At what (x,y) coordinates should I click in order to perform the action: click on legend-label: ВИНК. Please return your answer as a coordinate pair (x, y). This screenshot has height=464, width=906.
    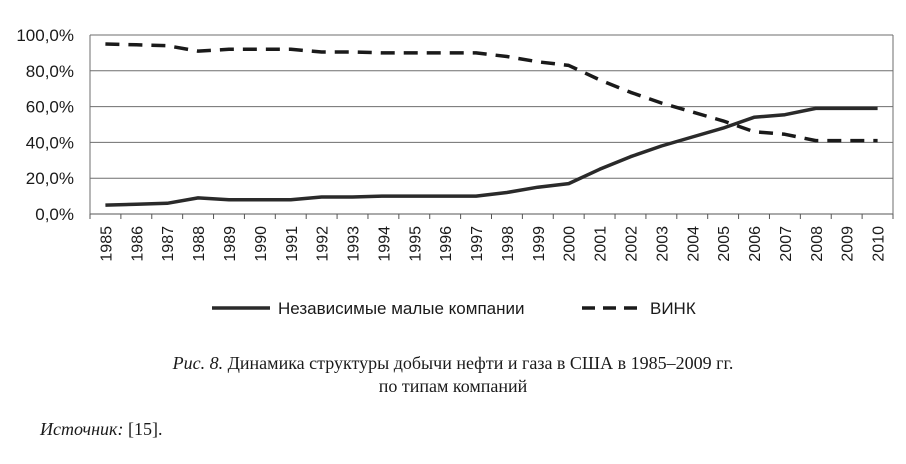
    Looking at the image, I should click on (673, 308).